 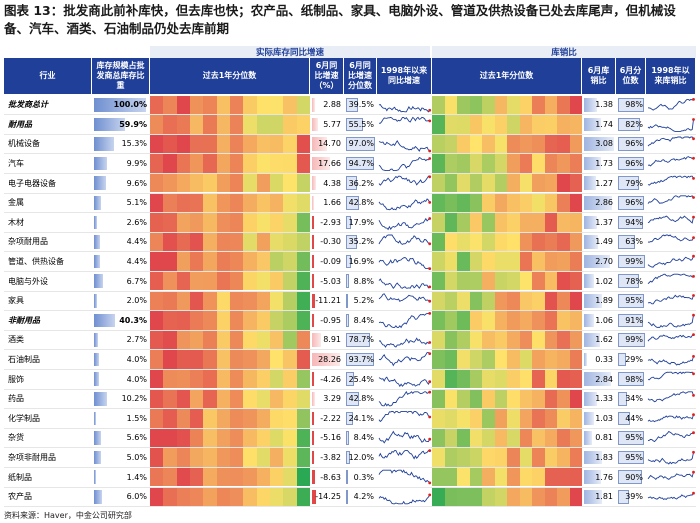 I want to click on yoy-pct-bar, so click(x=347, y=301).